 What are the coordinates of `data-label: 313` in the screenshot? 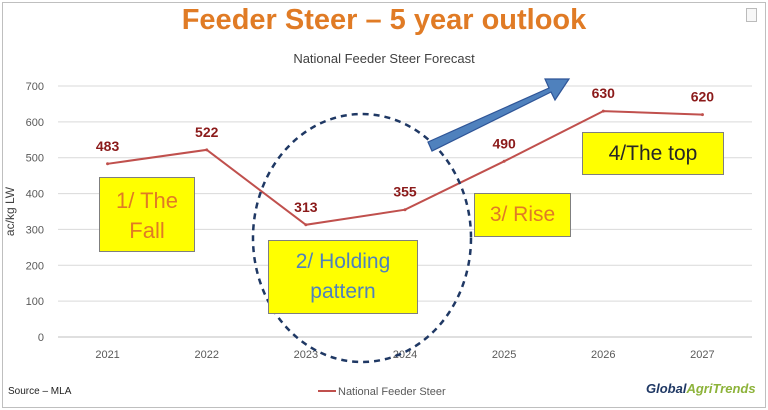 It's located at (306, 207).